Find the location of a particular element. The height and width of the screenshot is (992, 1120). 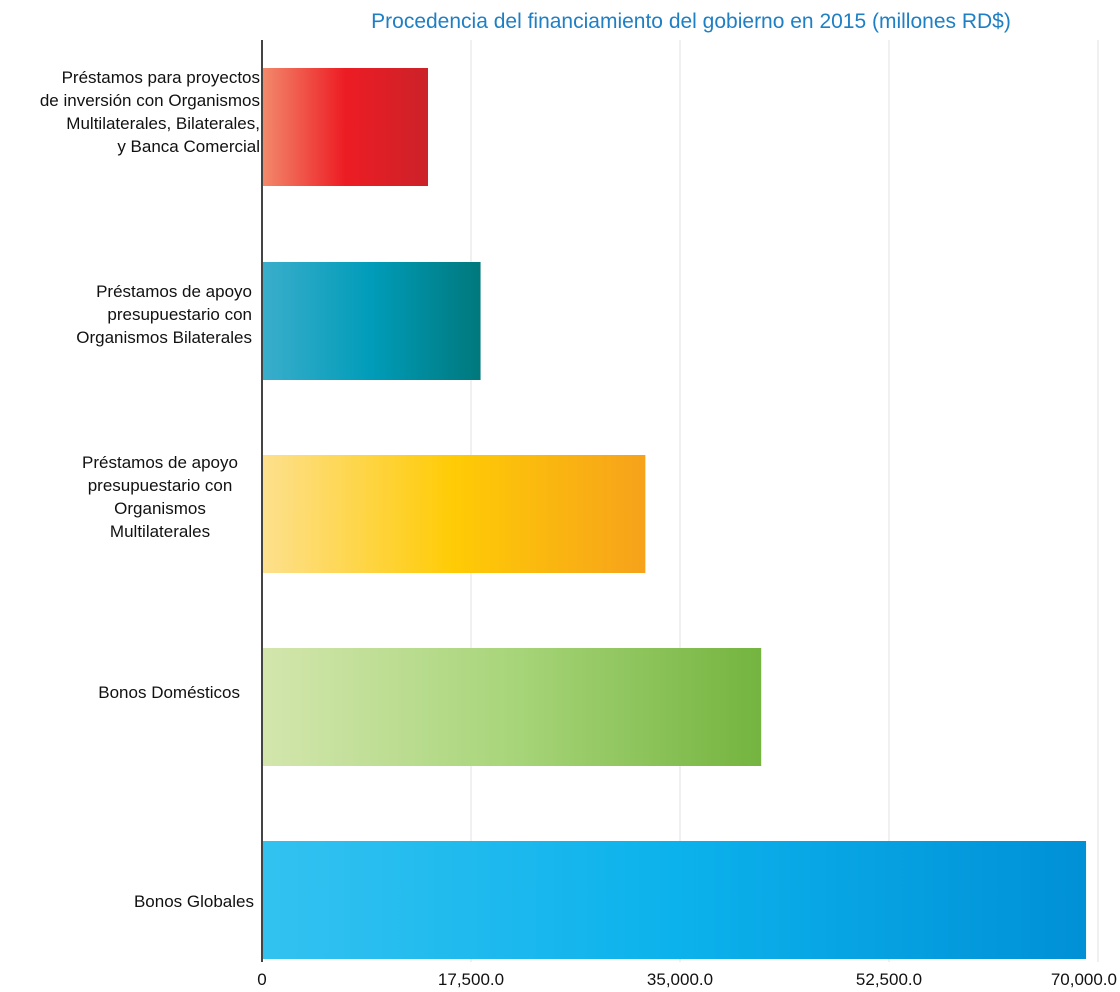

x-tick-label: 70,000.0 is located at coordinates (1084, 979).